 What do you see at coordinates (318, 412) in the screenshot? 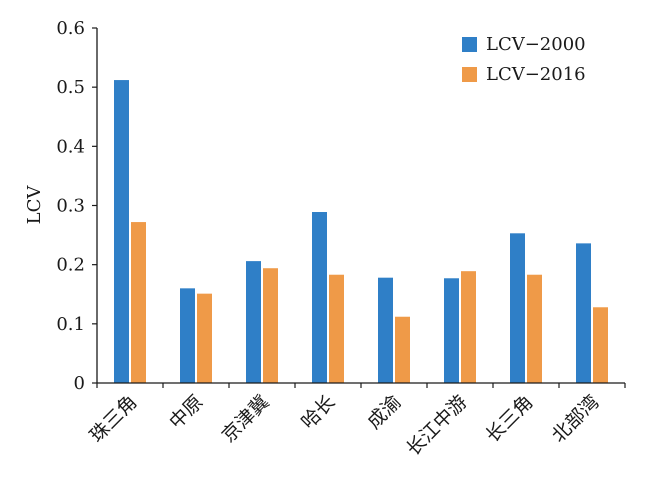
I see `category-label: 哈长` at bounding box center [318, 412].